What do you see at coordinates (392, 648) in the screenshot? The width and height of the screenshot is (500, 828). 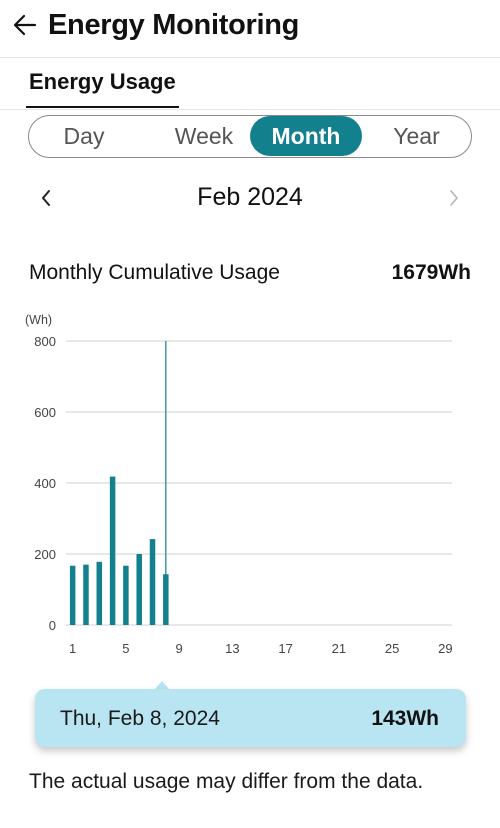 I see `x-tick-label: 25` at bounding box center [392, 648].